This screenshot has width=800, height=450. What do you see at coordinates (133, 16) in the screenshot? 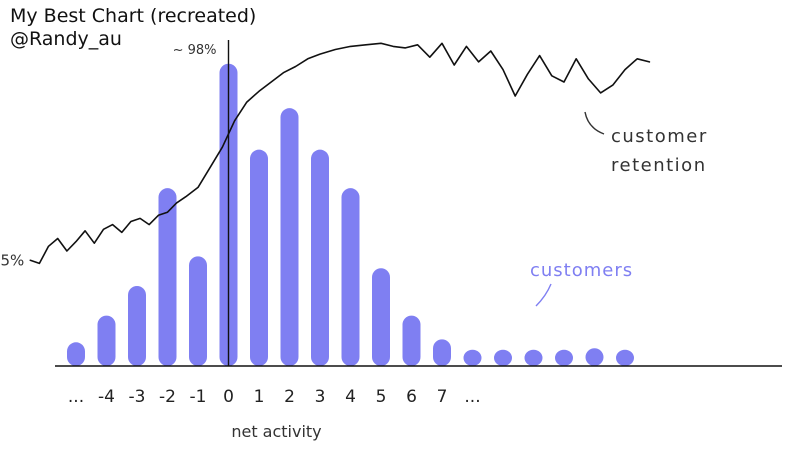
I see `chart-title: My Best Chart (recreated)` at bounding box center [133, 16].